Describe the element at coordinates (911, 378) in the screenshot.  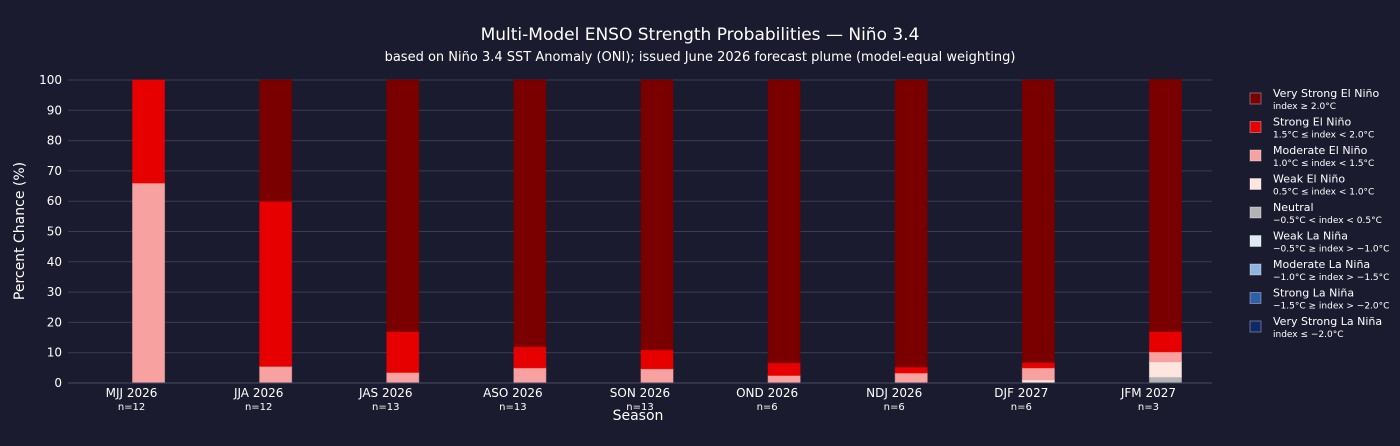
I see `bar-moderate-el-nino-ndj-2026` at that location.